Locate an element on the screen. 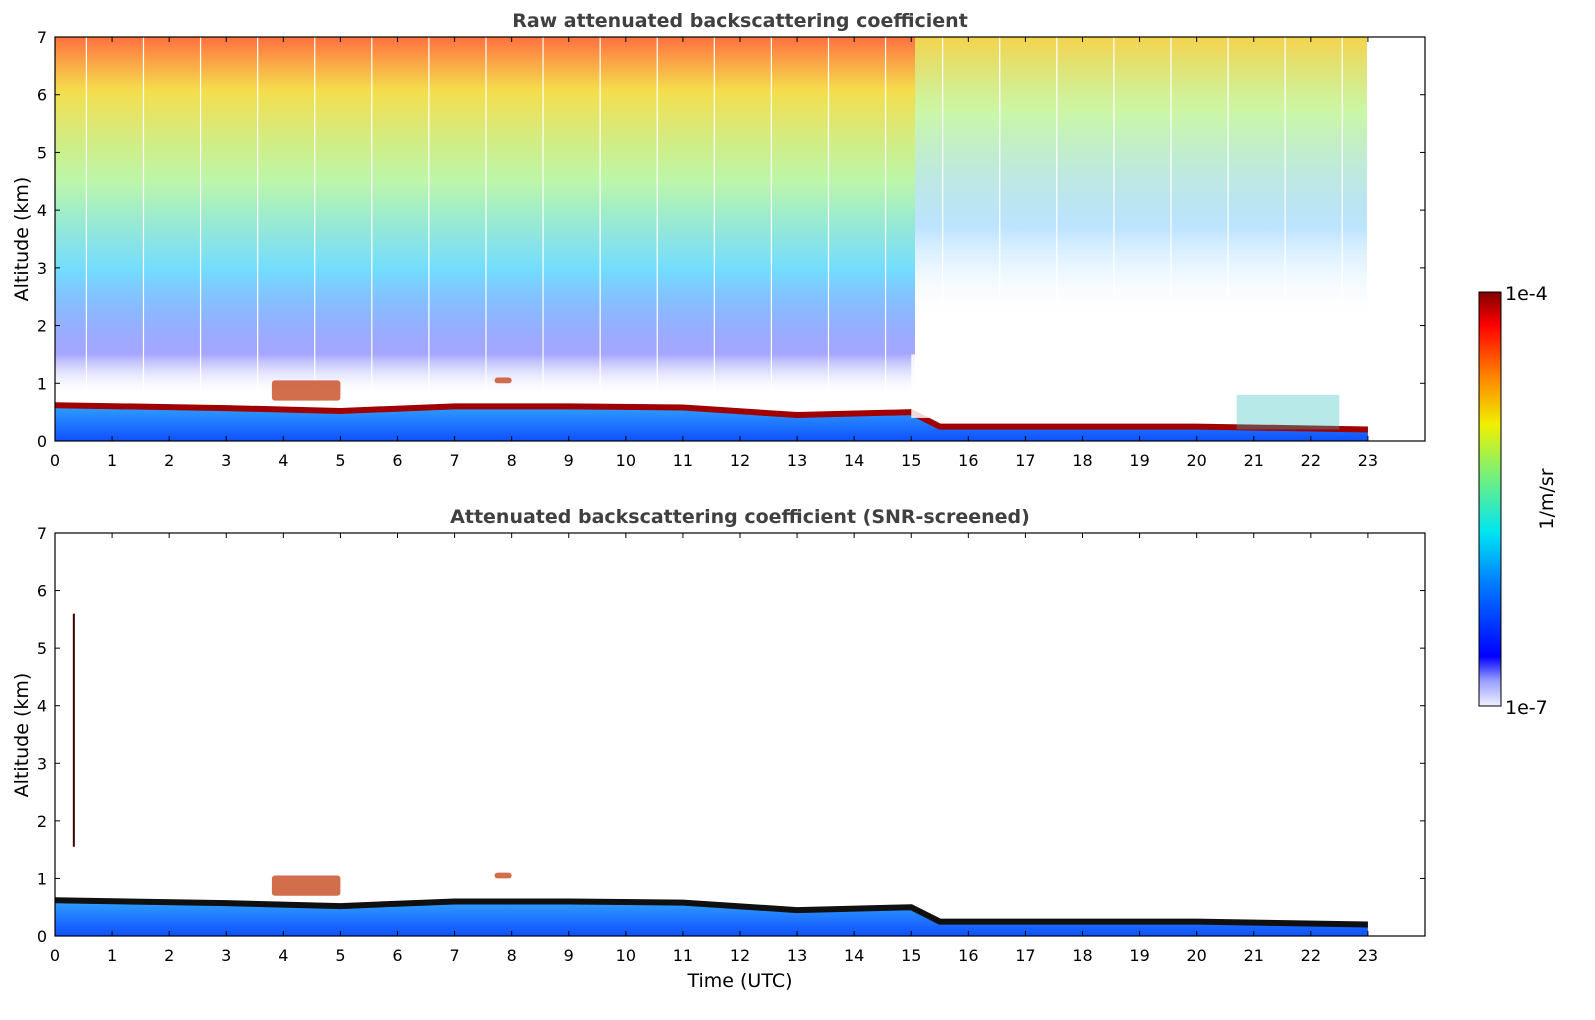  xlabel-screened: Time (UTC) is located at coordinates (739, 981).